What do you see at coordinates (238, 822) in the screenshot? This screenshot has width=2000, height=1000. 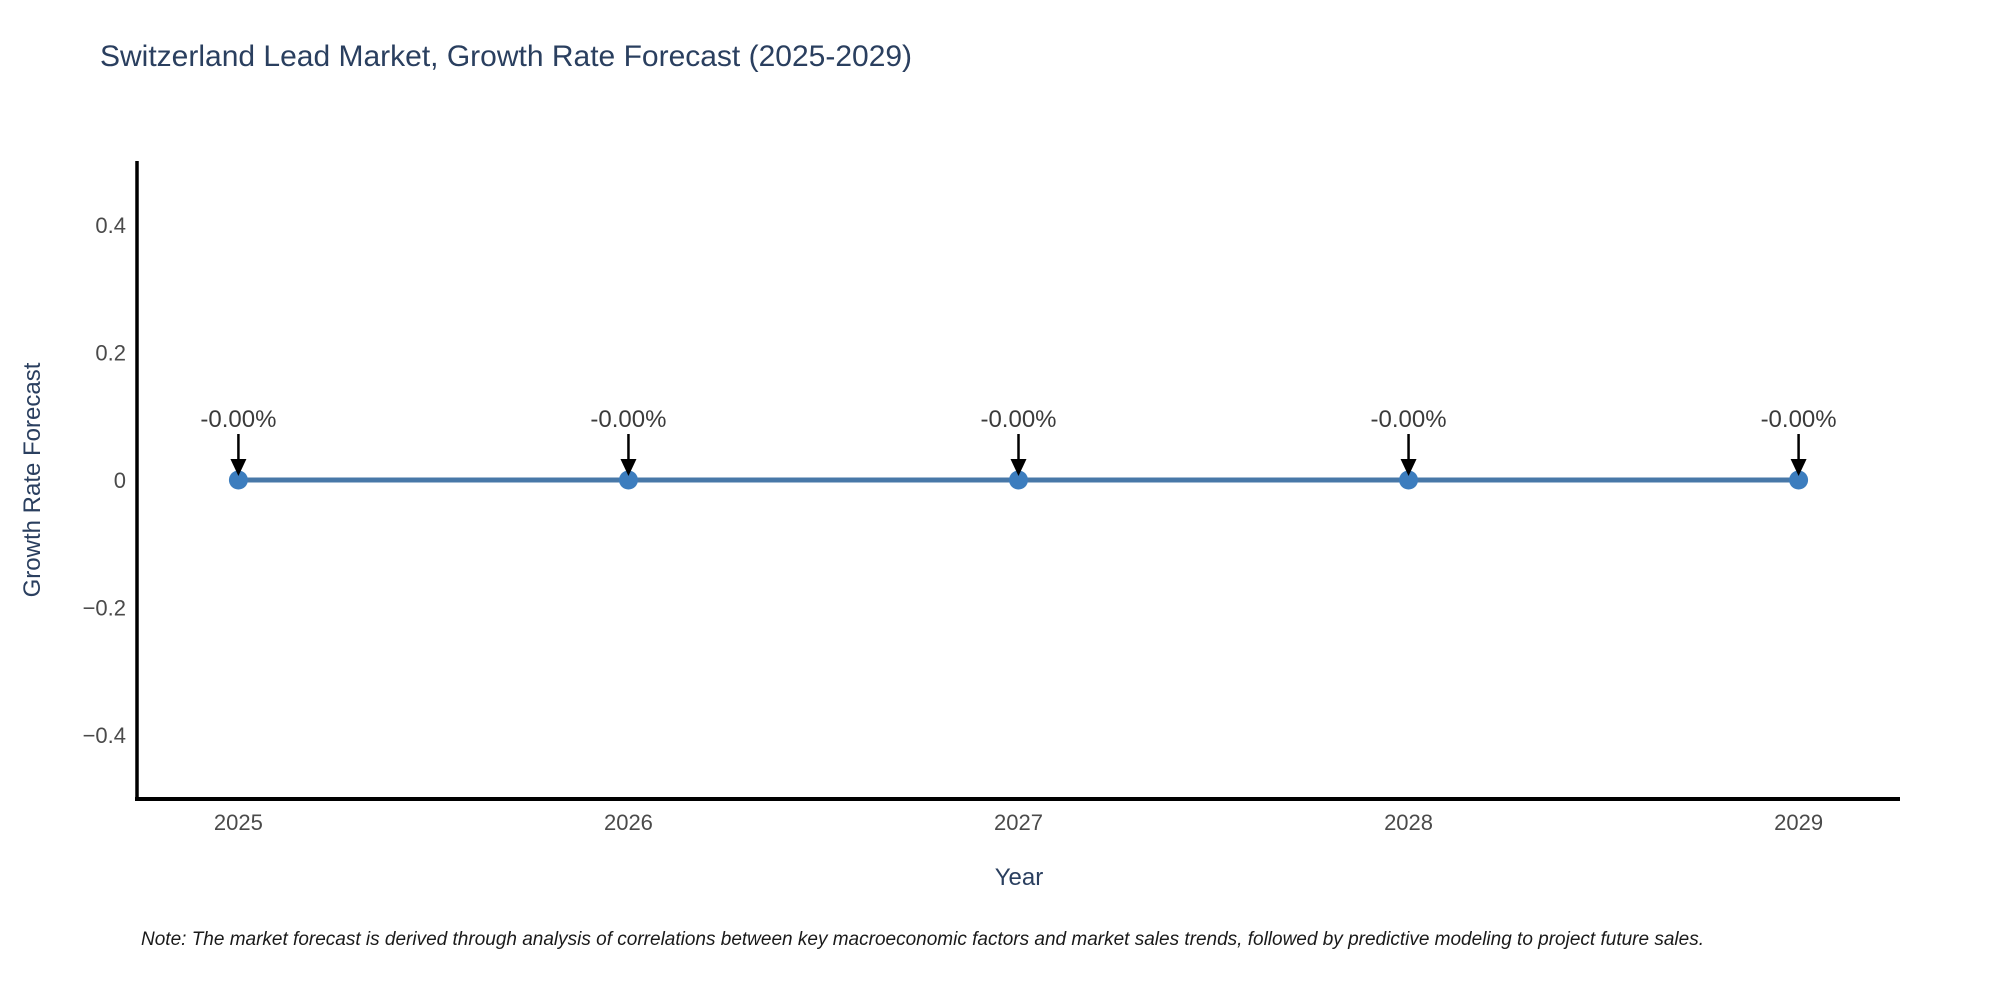 I see `x-tick-label: 2025` at bounding box center [238, 822].